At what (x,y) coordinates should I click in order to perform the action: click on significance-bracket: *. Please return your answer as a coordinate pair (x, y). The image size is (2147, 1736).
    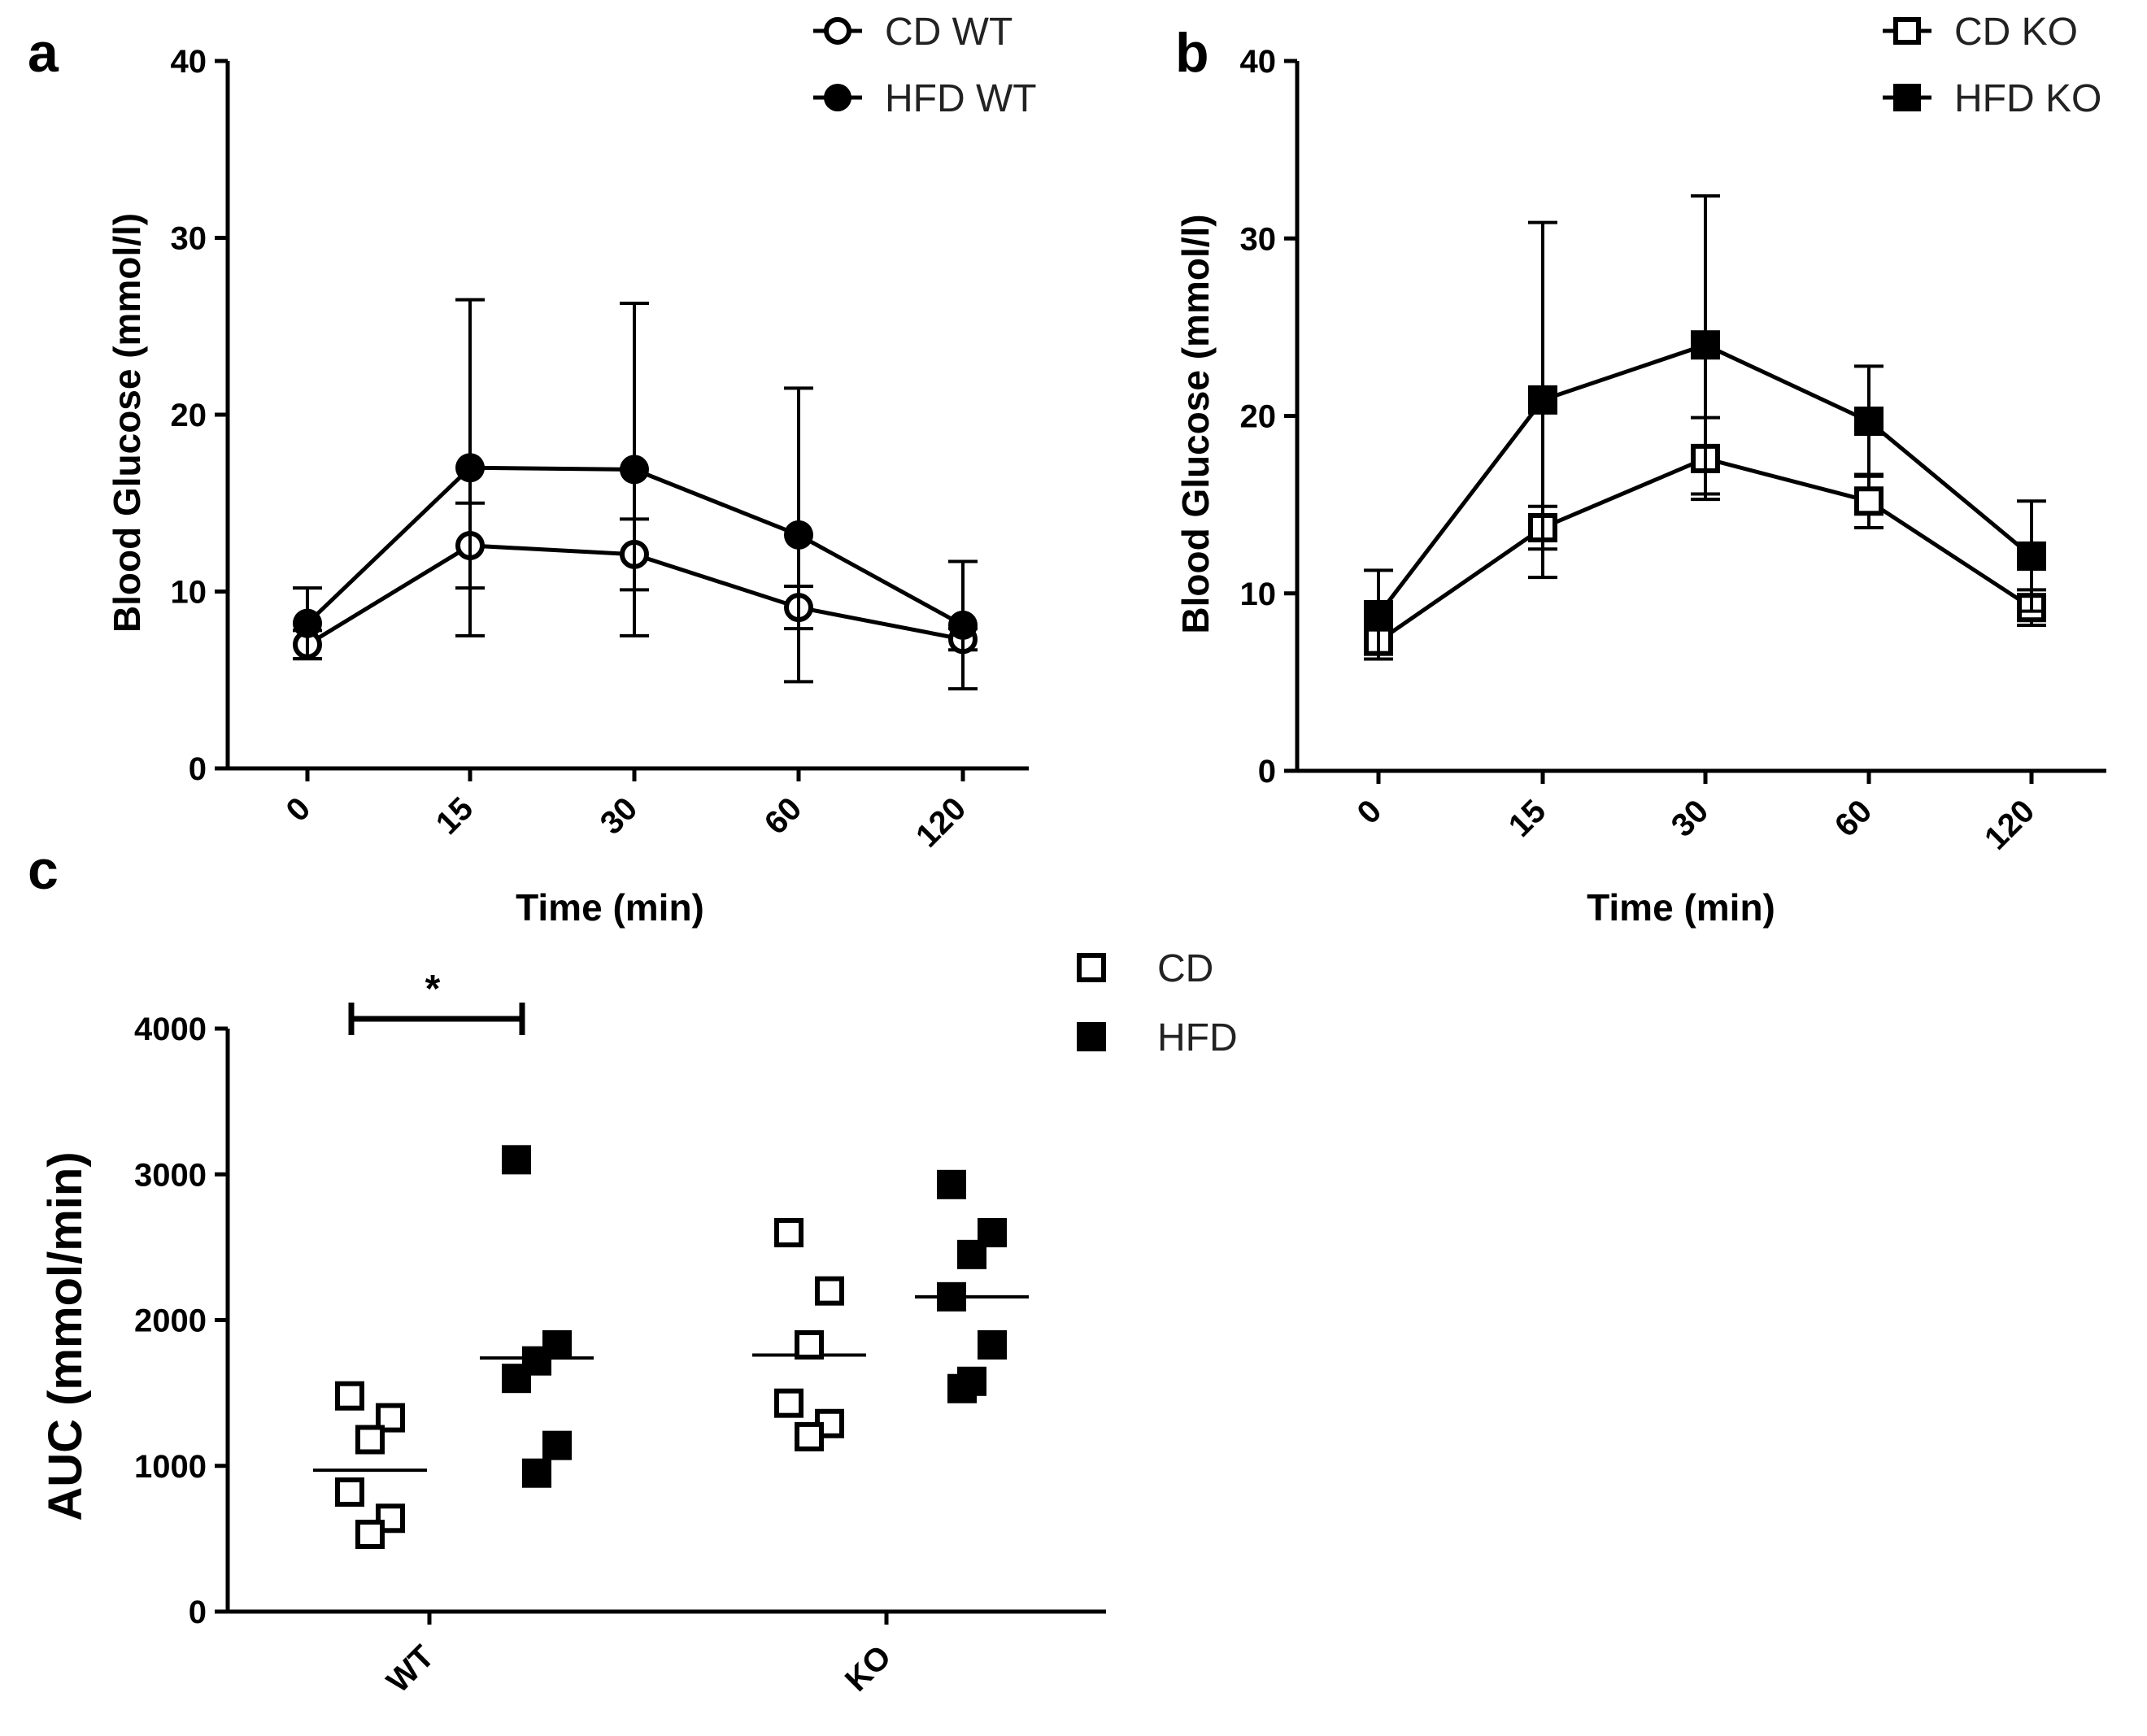
    Looking at the image, I should click on (436, 1001).